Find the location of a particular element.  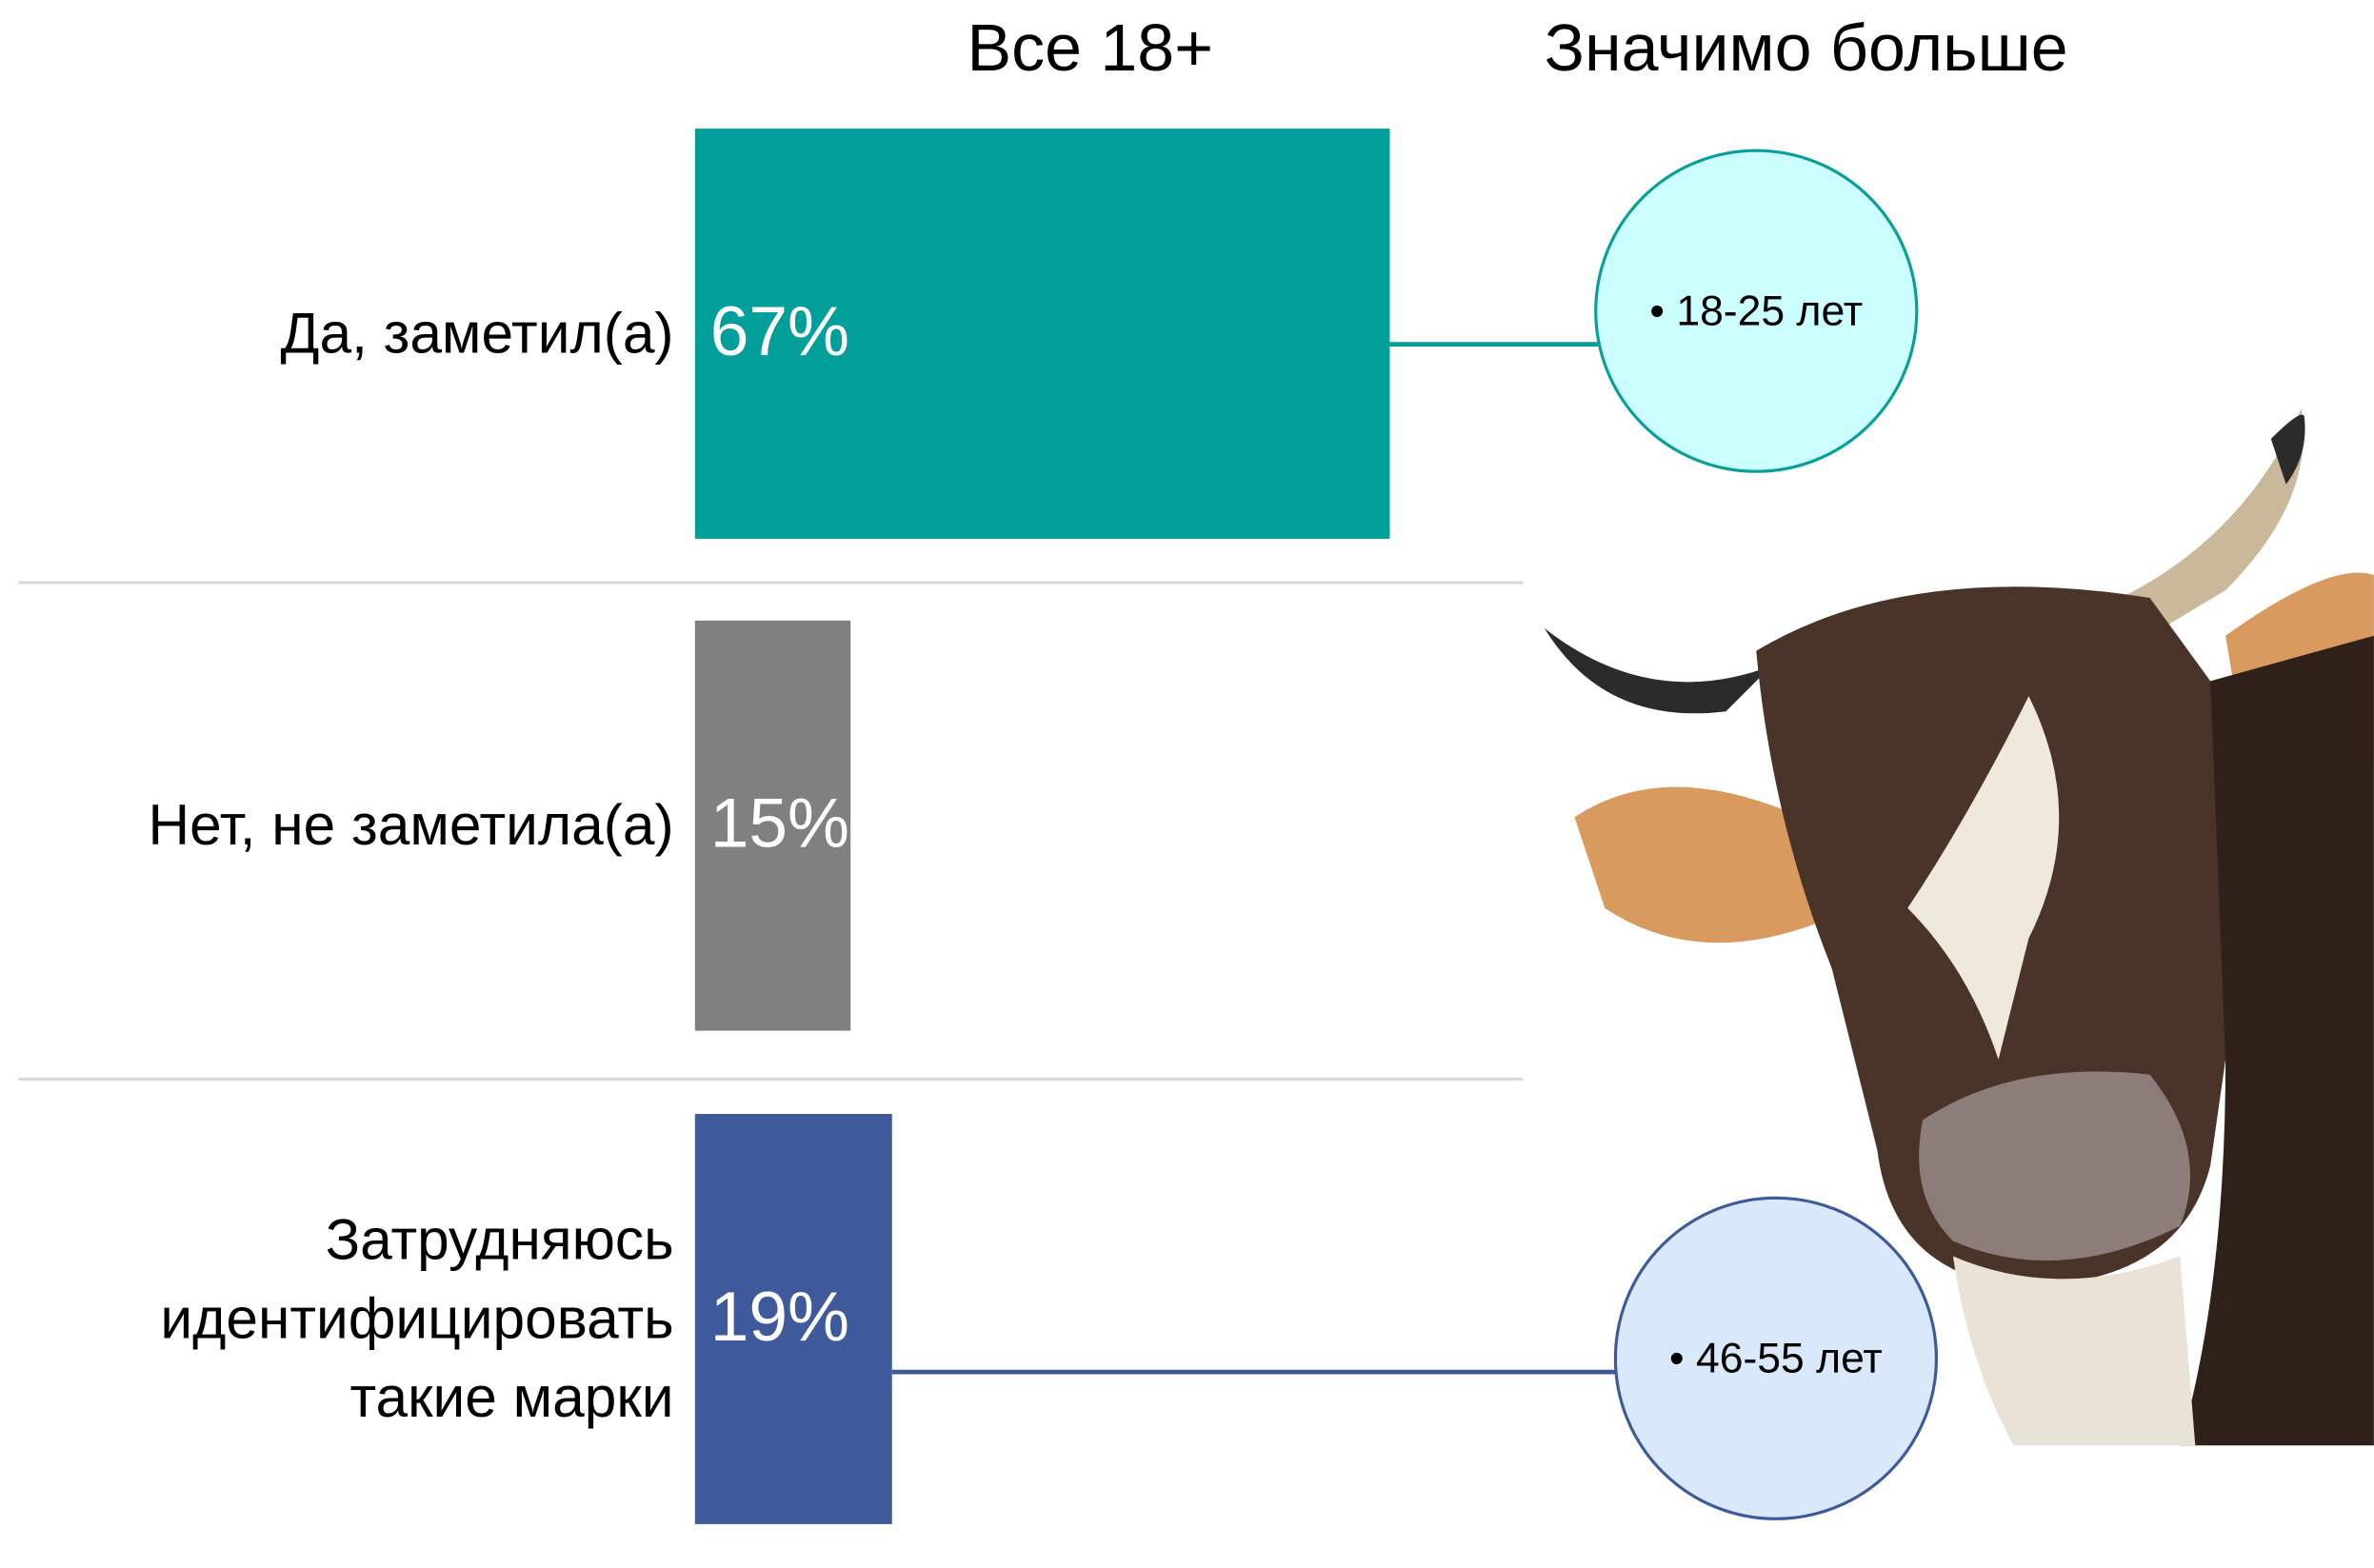

value-label: 15% is located at coordinates (780, 824).